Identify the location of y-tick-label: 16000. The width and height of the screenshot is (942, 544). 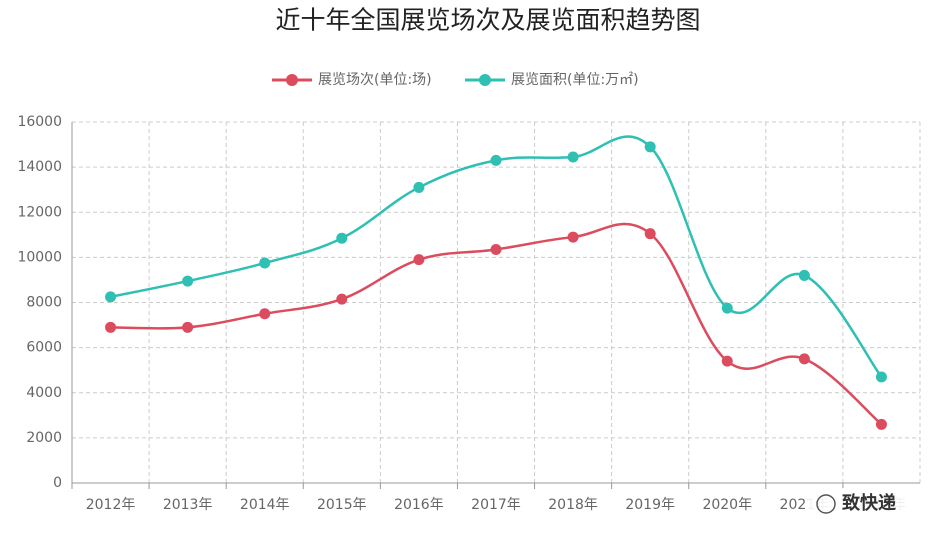
(39, 122).